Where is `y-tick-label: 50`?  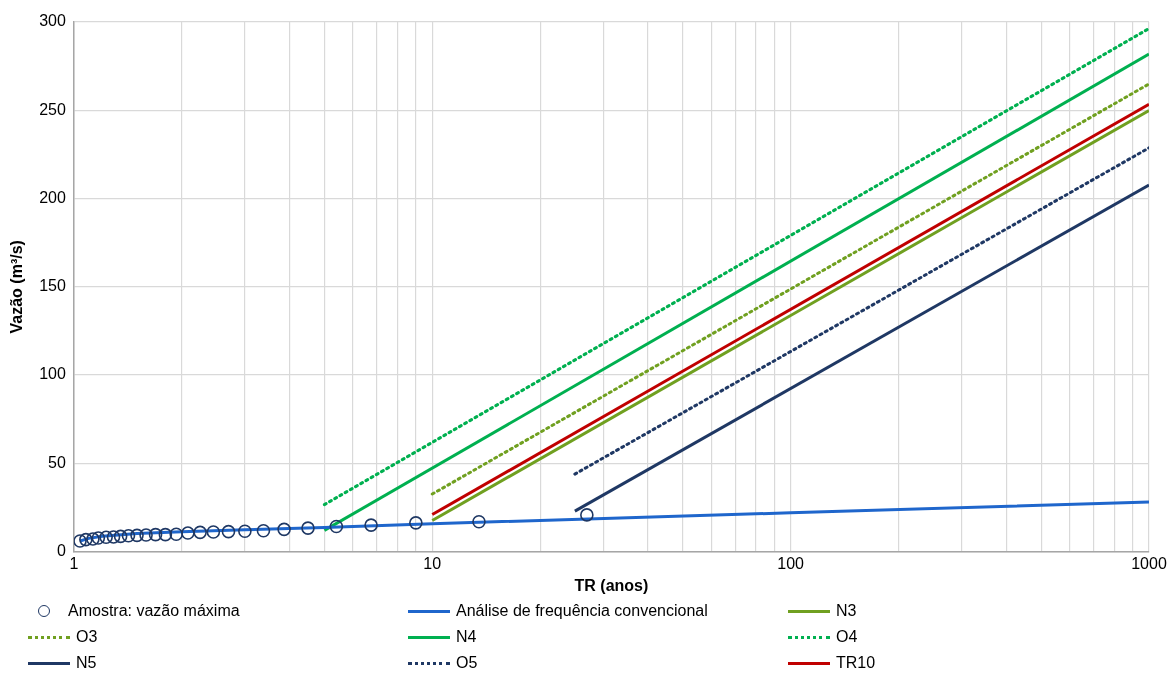
y-tick-label: 50 is located at coordinates (57, 462).